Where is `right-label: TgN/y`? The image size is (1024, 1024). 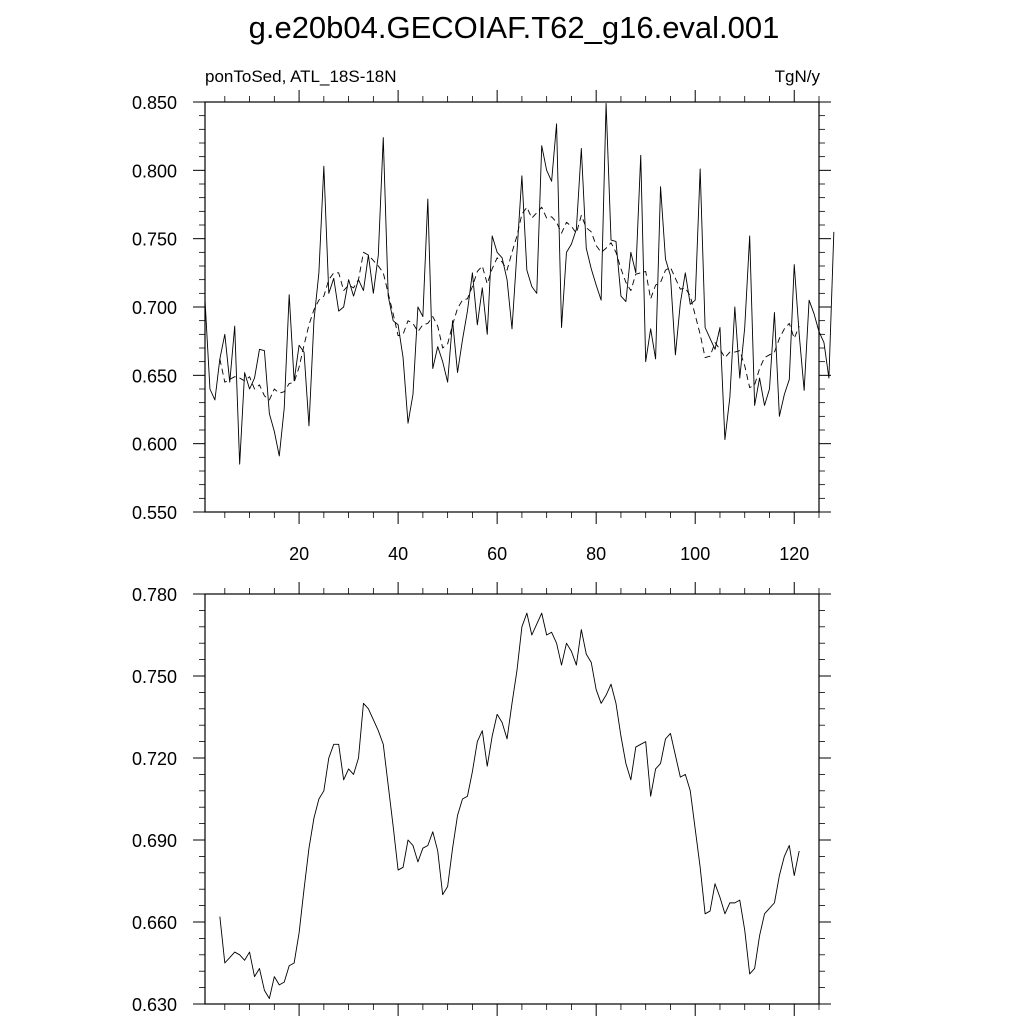 right-label: TgN/y is located at coordinates (798, 76).